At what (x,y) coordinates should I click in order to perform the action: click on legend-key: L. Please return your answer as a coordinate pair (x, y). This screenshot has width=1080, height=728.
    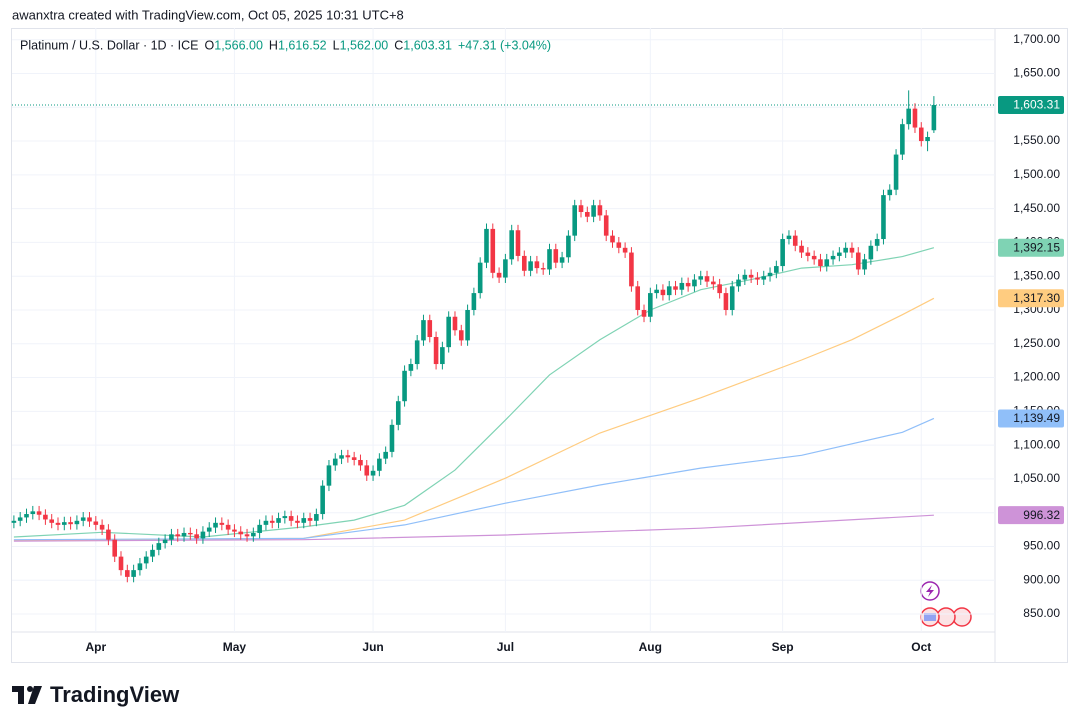
    Looking at the image, I should click on (336, 45).